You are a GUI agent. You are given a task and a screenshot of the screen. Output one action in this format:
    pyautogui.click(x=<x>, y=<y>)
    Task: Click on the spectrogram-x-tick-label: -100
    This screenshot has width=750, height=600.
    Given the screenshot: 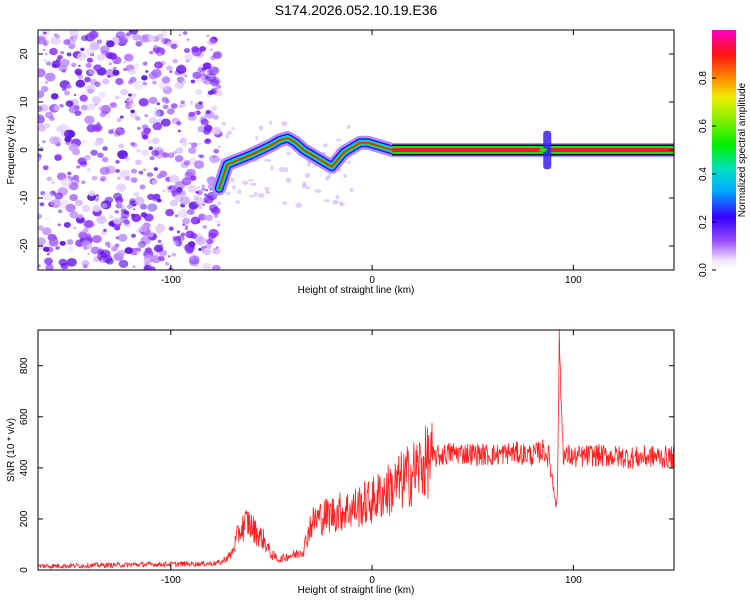 What is the action you would take?
    pyautogui.click(x=171, y=280)
    